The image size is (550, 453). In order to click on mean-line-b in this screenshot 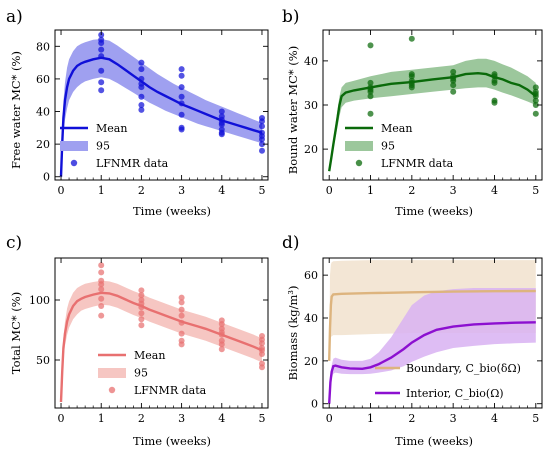, I will do `click(432, 121)`.